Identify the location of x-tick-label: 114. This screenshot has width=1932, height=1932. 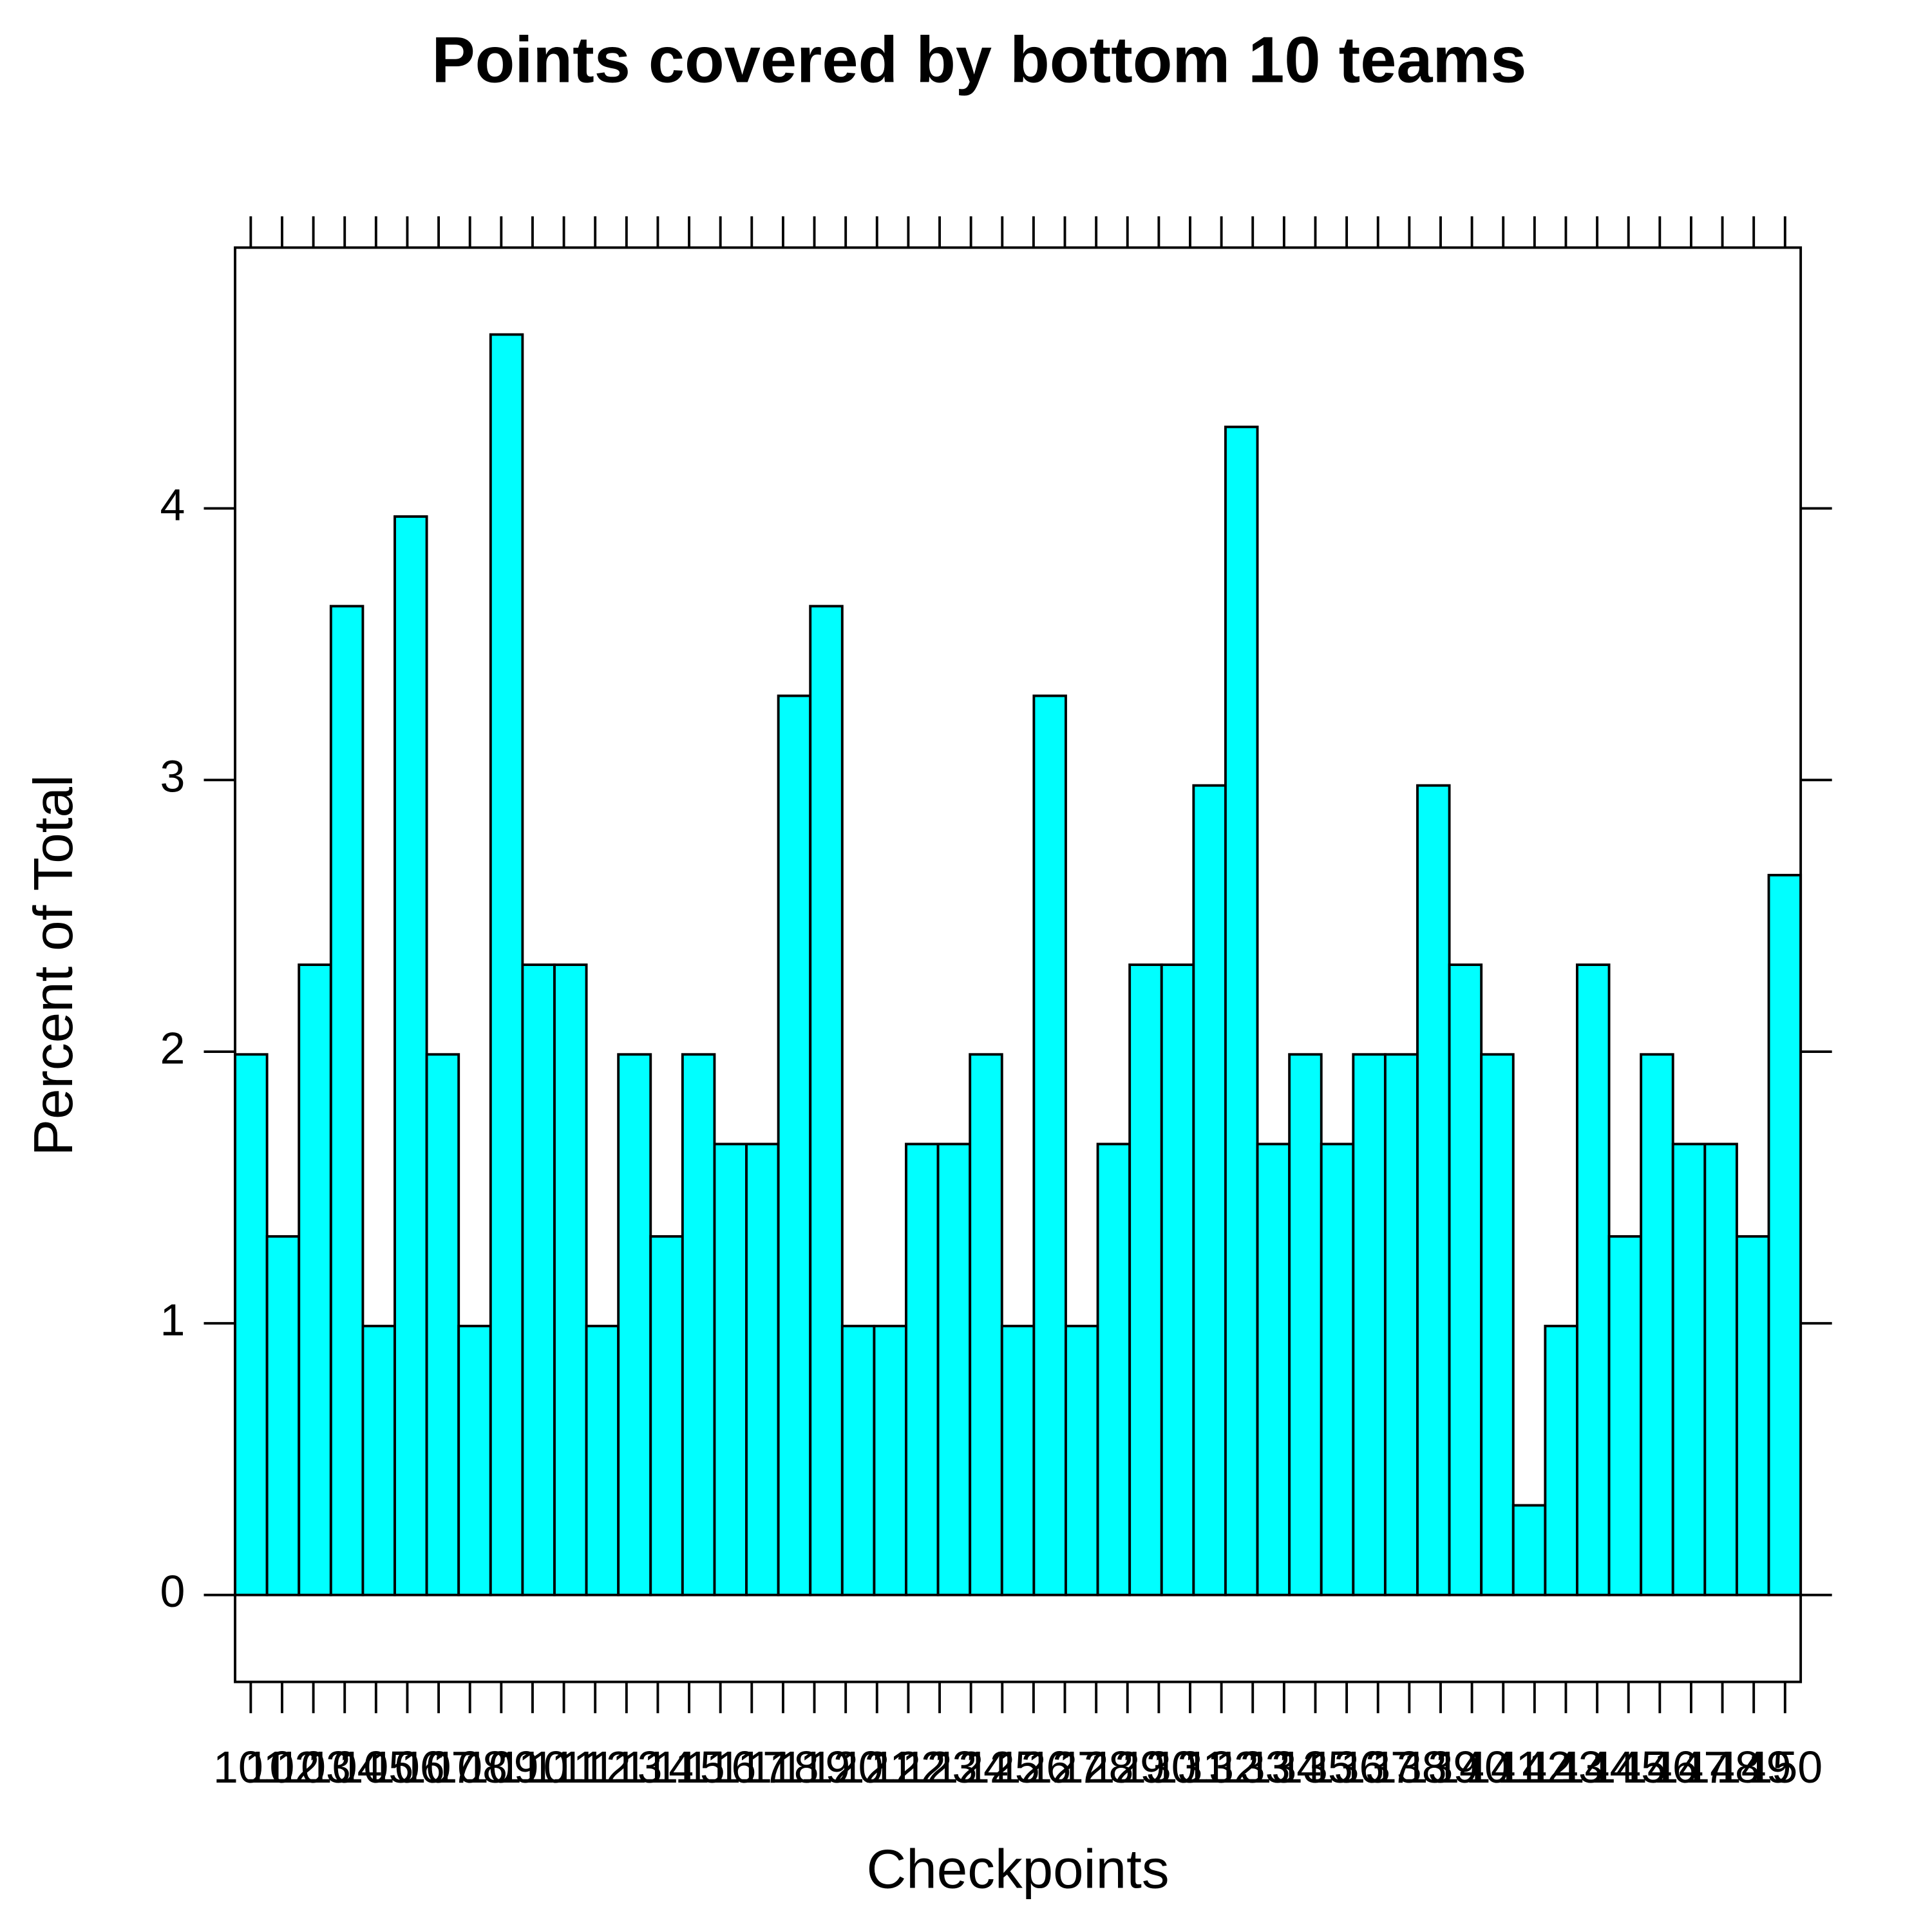
(658, 1767).